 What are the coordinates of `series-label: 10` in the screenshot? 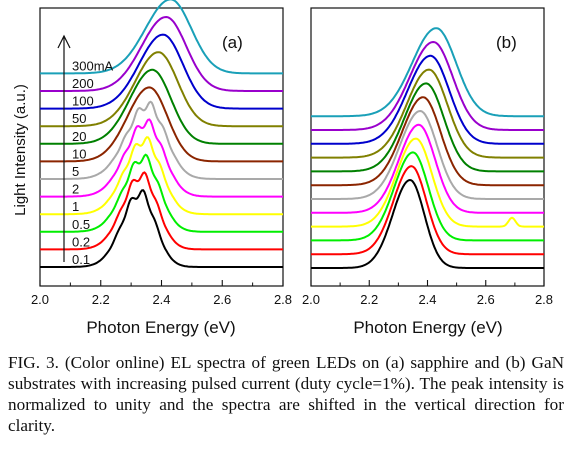 It's located at (79, 153).